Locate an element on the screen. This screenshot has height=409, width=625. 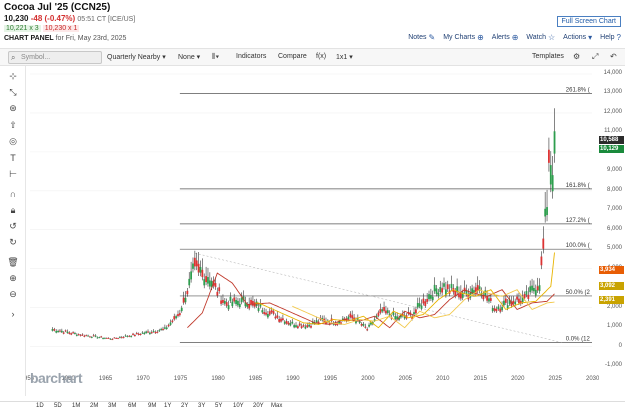
timeframe-button-1d: 1D is located at coordinates (40, 406).